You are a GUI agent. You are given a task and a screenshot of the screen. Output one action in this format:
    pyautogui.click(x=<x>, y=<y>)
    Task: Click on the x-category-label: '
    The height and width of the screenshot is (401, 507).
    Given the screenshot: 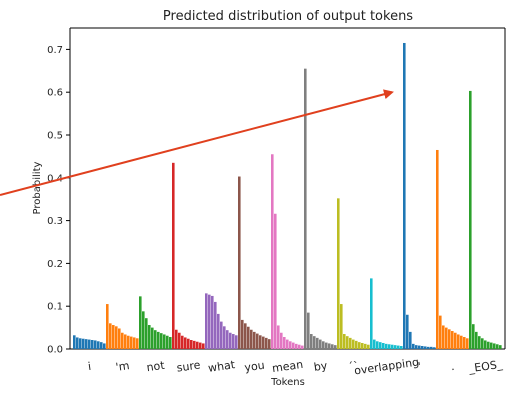 What is the action you would take?
    pyautogui.click(x=419, y=366)
    